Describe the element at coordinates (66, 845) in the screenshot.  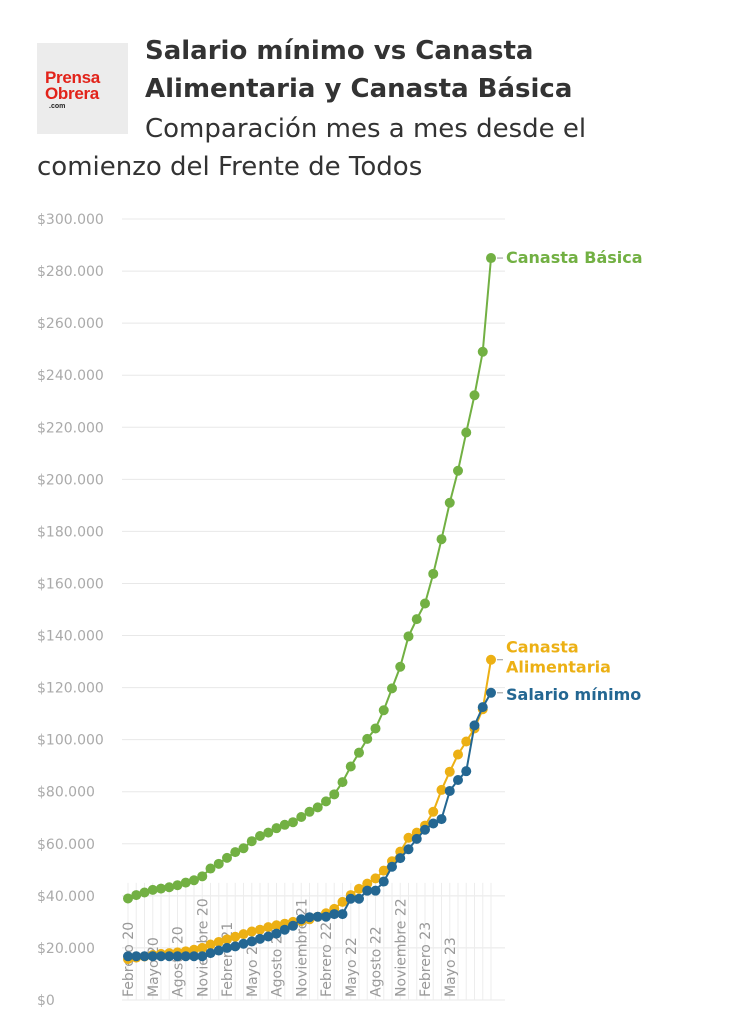
I see `y-tick-label: $60.000` at that location.